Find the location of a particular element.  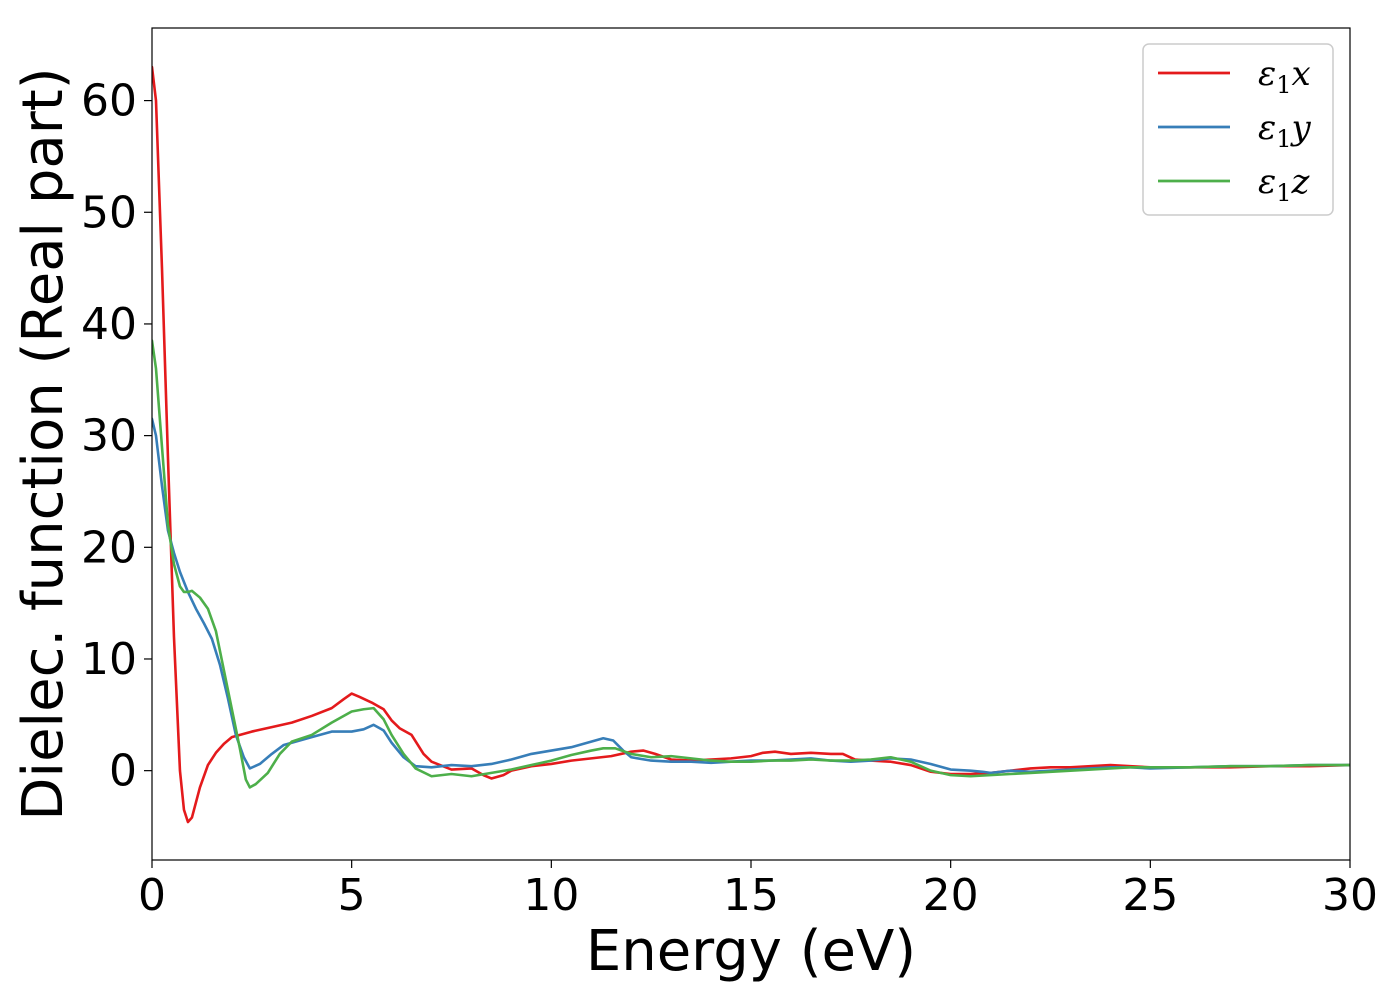

legend-label-2: ε1y is located at coordinates (1285, 130).